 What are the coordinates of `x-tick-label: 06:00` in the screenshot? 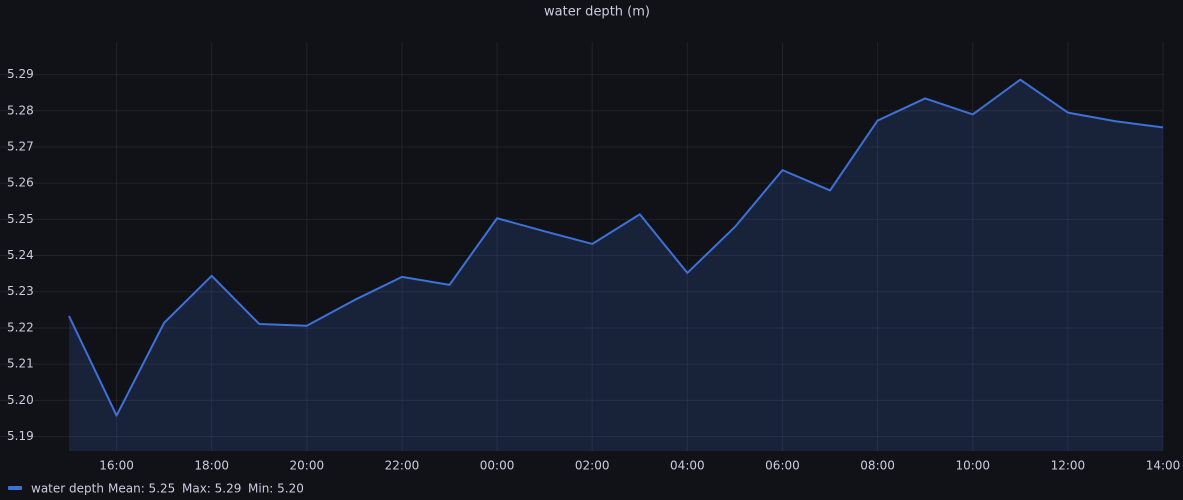 It's located at (782, 466).